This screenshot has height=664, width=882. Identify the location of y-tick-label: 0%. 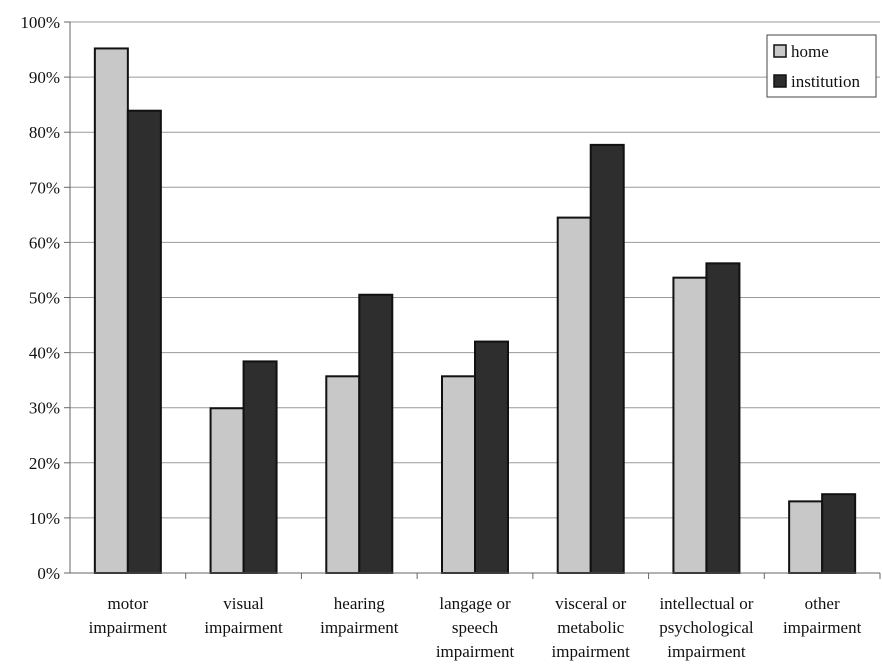
(48, 573).